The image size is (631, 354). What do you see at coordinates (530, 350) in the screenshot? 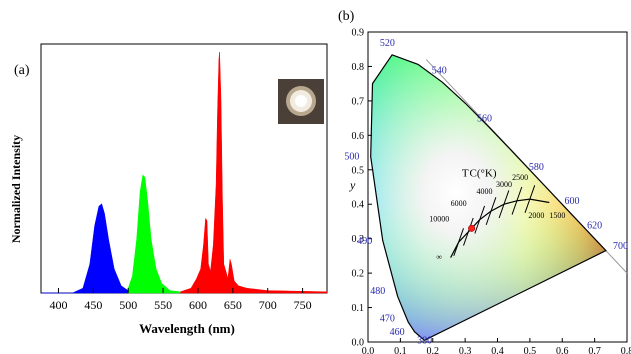
I see `panel-b-xtick-label: 0.5` at bounding box center [530, 350].